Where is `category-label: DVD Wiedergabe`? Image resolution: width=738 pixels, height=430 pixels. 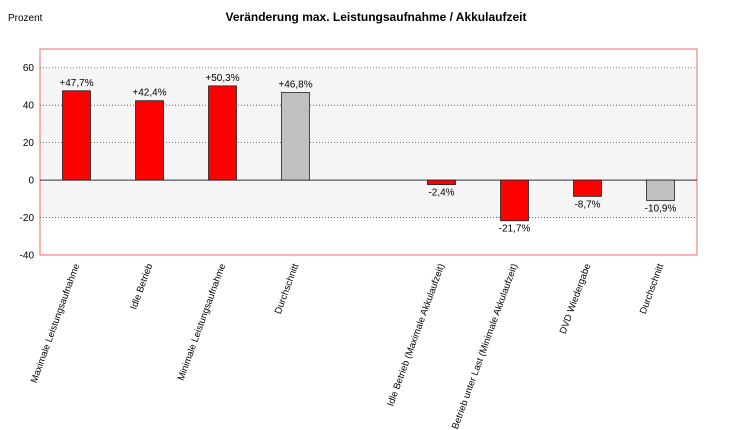
category-label: DVD Wiedergabe is located at coordinates (576, 298).